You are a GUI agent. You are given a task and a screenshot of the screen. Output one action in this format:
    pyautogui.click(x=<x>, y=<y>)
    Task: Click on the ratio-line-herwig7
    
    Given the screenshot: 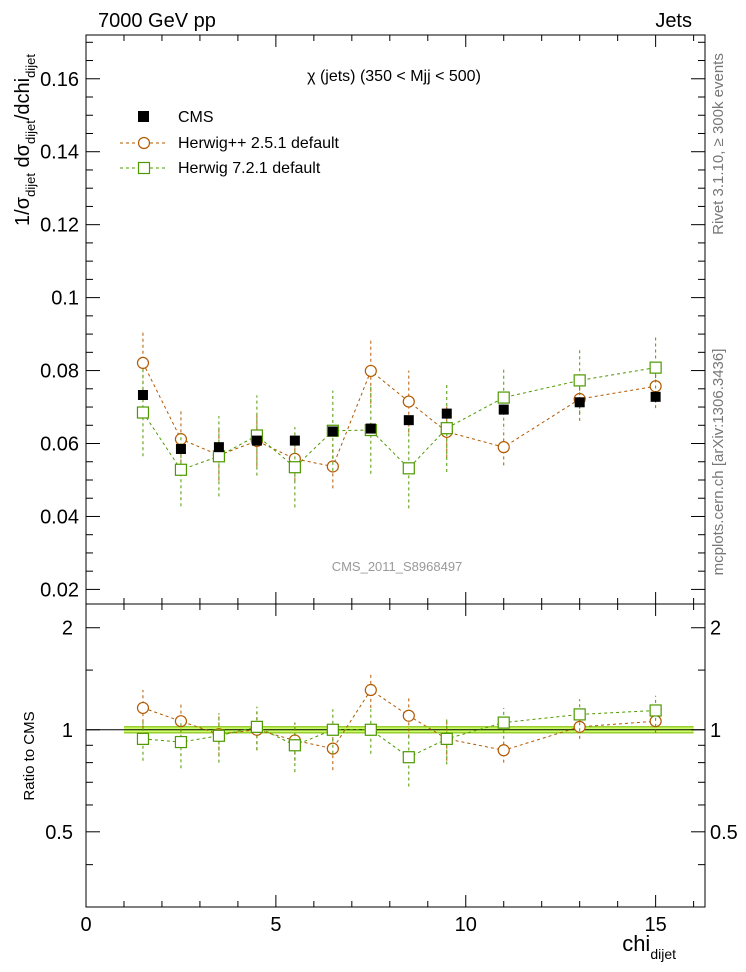 What is the action you would take?
    pyautogui.click(x=399, y=733)
    